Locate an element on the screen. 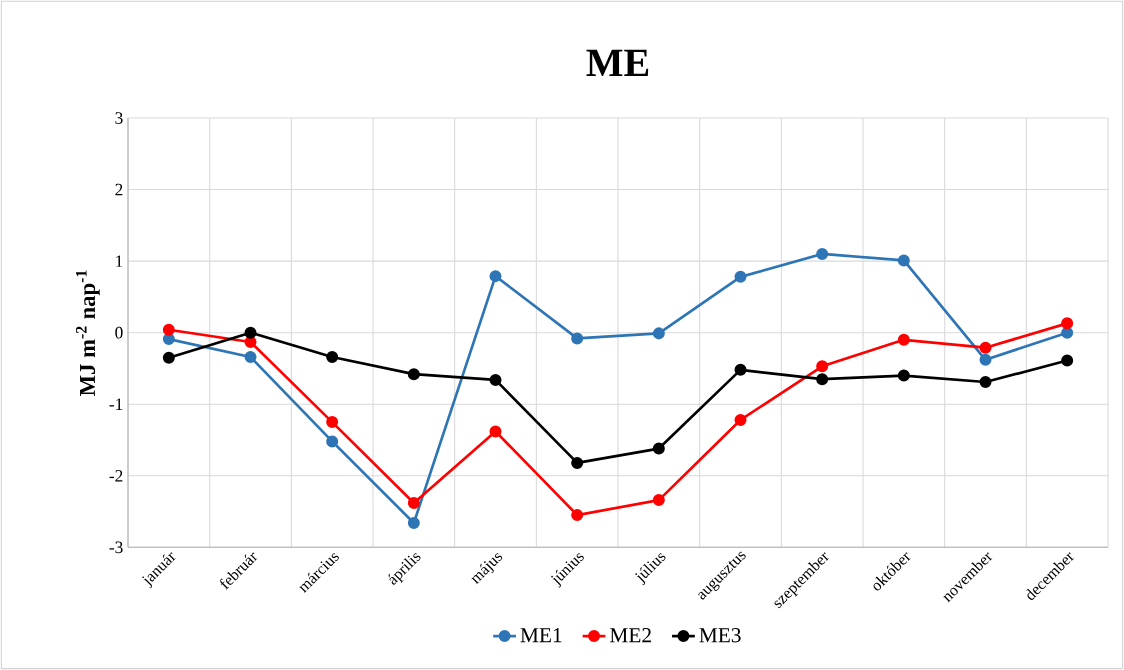  legend-label: ME3 is located at coordinates (720, 635).